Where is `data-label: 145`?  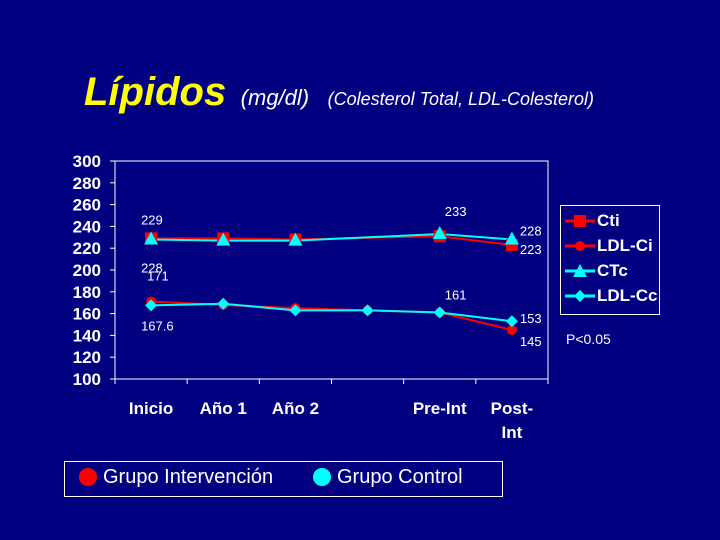
data-label: 145 is located at coordinates (531, 341).